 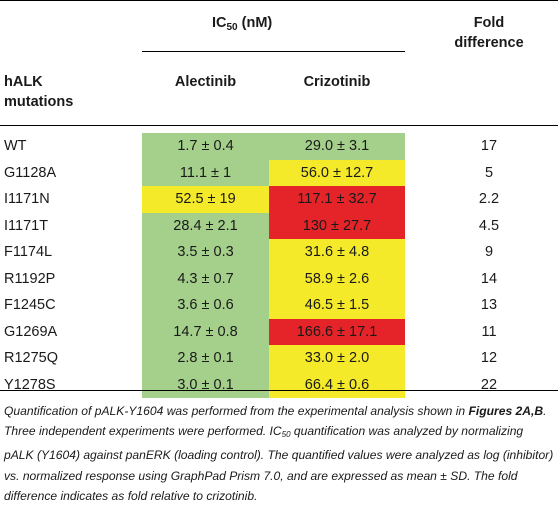 I want to click on table-row: F1174L 3.5 ± 0.3 31.6 ± 4.8 9, so click(x=279, y=252).